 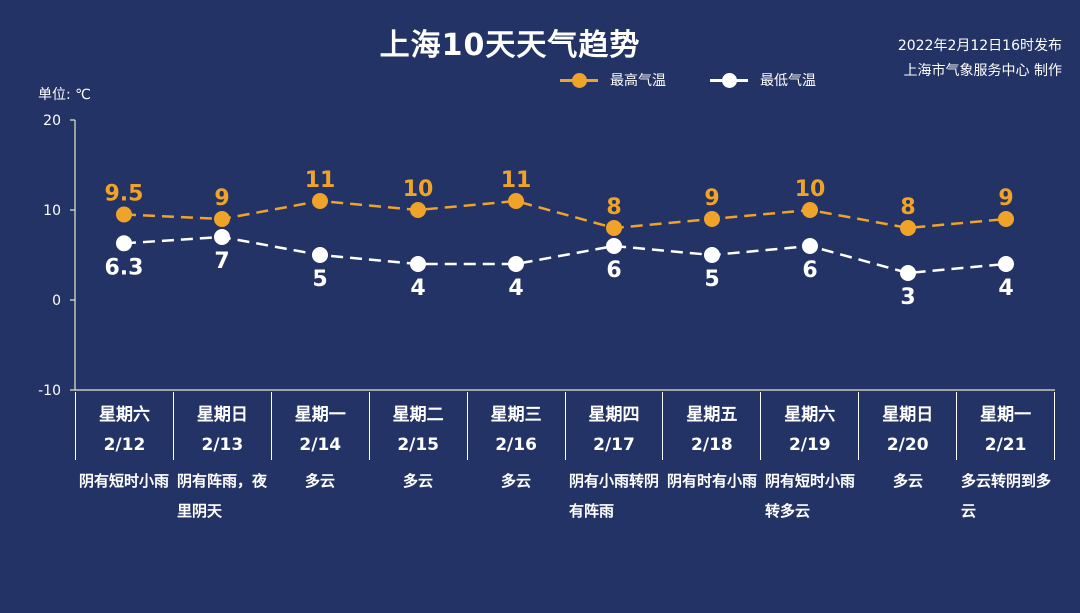 I want to click on weather-condition: 阴有阵雨，夜里阴天, so click(x=222, y=496).